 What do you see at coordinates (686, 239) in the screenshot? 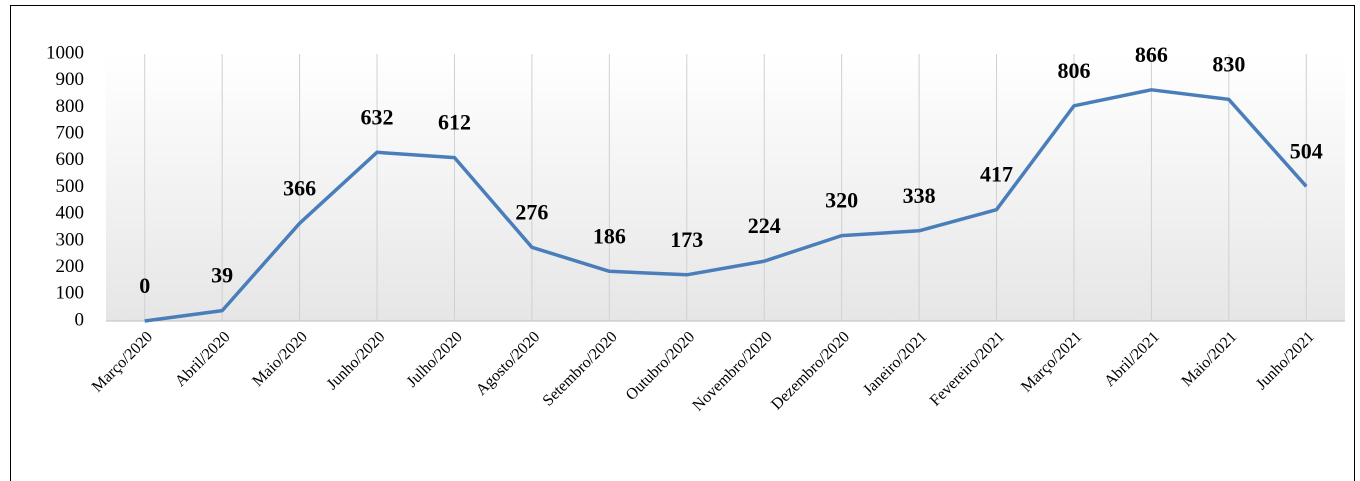
I see `data-label: 173` at bounding box center [686, 239].